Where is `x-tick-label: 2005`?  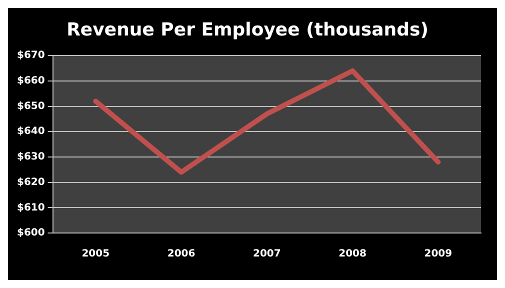 x-tick-label: 2005 is located at coordinates (96, 254).